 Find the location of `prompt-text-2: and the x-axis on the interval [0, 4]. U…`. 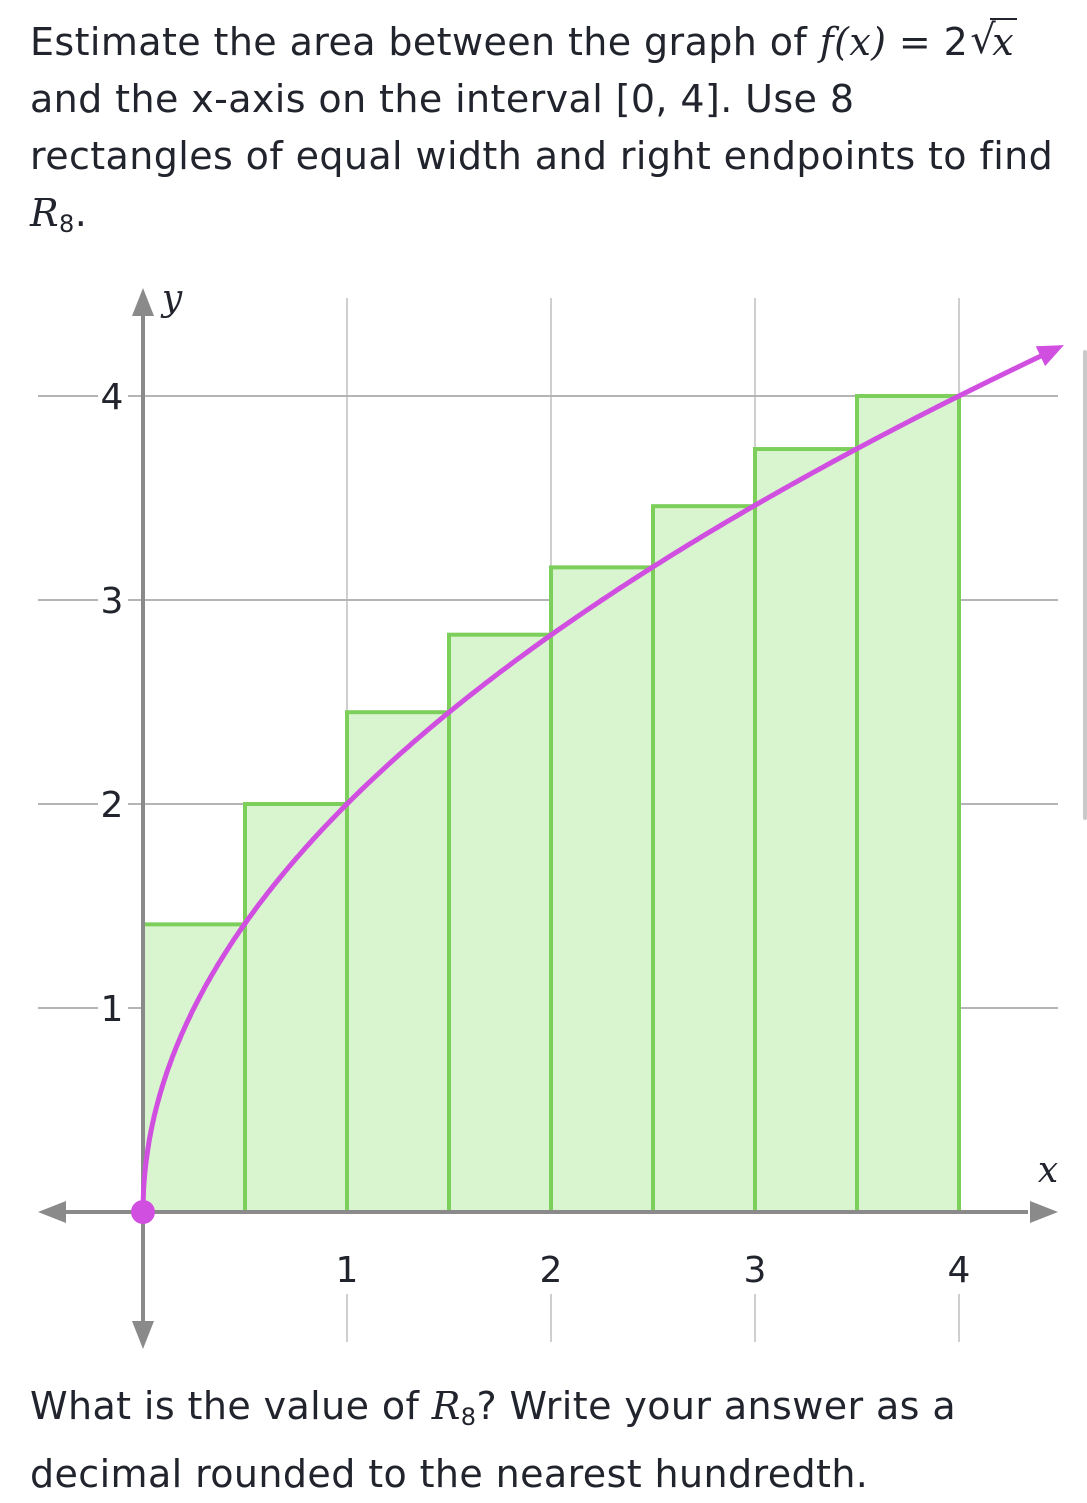

prompt-text-2: and the x-axis on the interval [0, 4]. U… is located at coordinates (542, 127).